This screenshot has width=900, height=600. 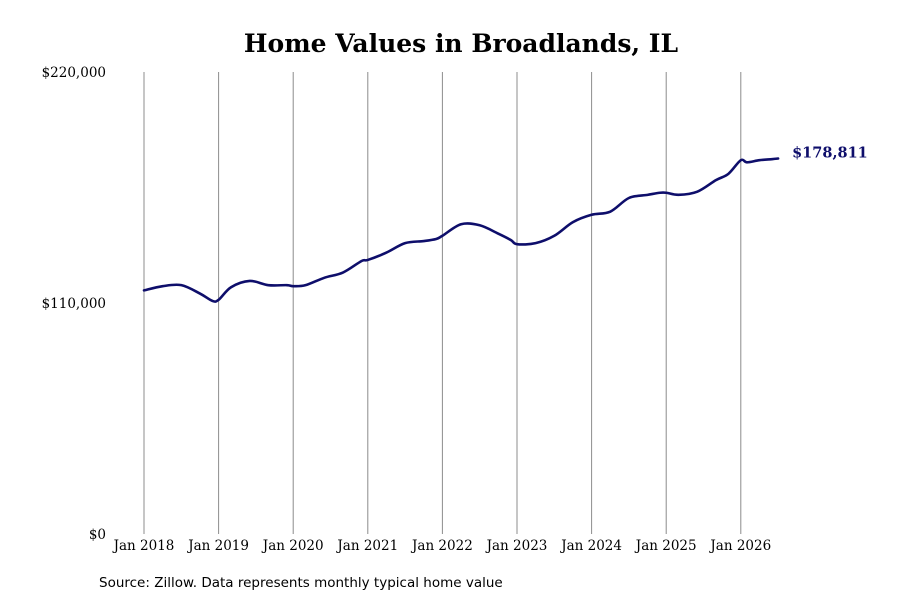 I want to click on x-tick-label: Jan 2020, so click(x=292, y=546).